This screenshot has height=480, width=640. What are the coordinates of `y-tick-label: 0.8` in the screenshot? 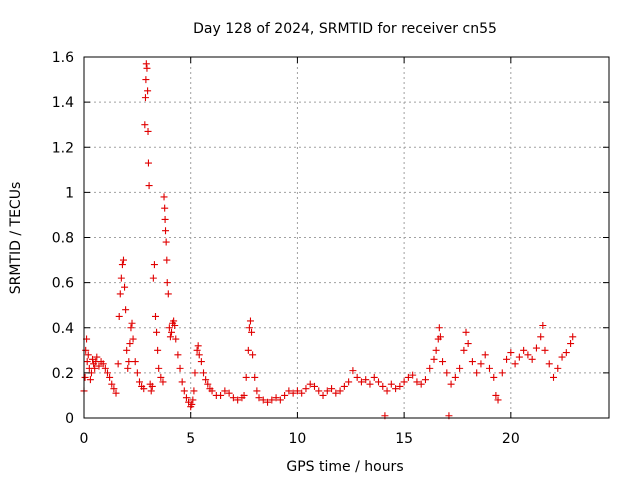 It's located at (63, 239).